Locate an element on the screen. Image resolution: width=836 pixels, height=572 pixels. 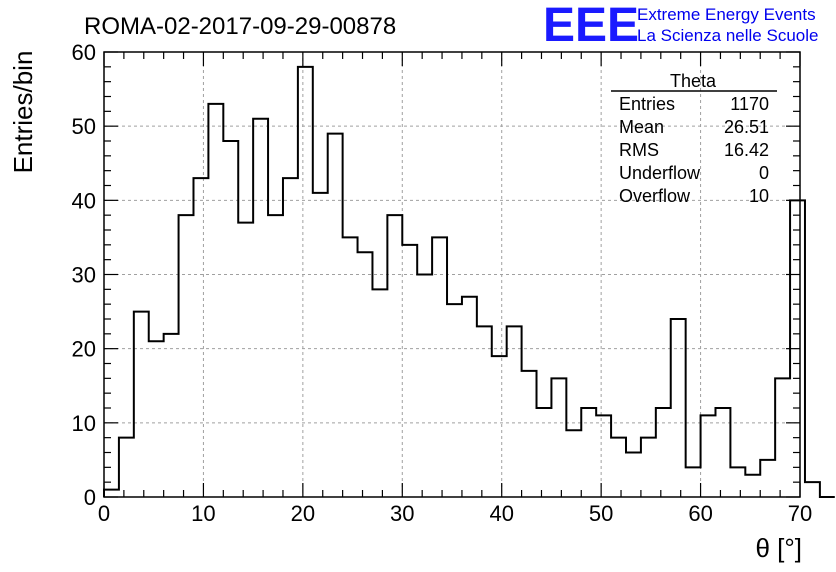
x-tick-label: 60 is located at coordinates (700, 513).